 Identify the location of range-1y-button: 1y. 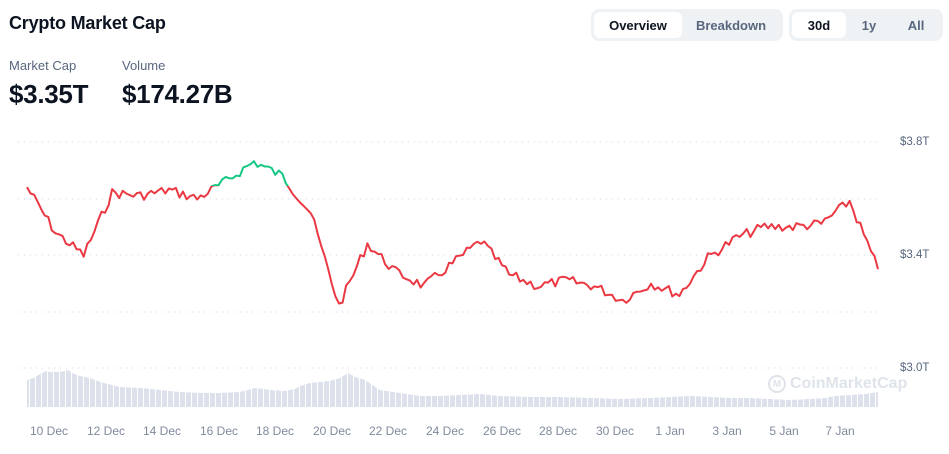
(869, 25).